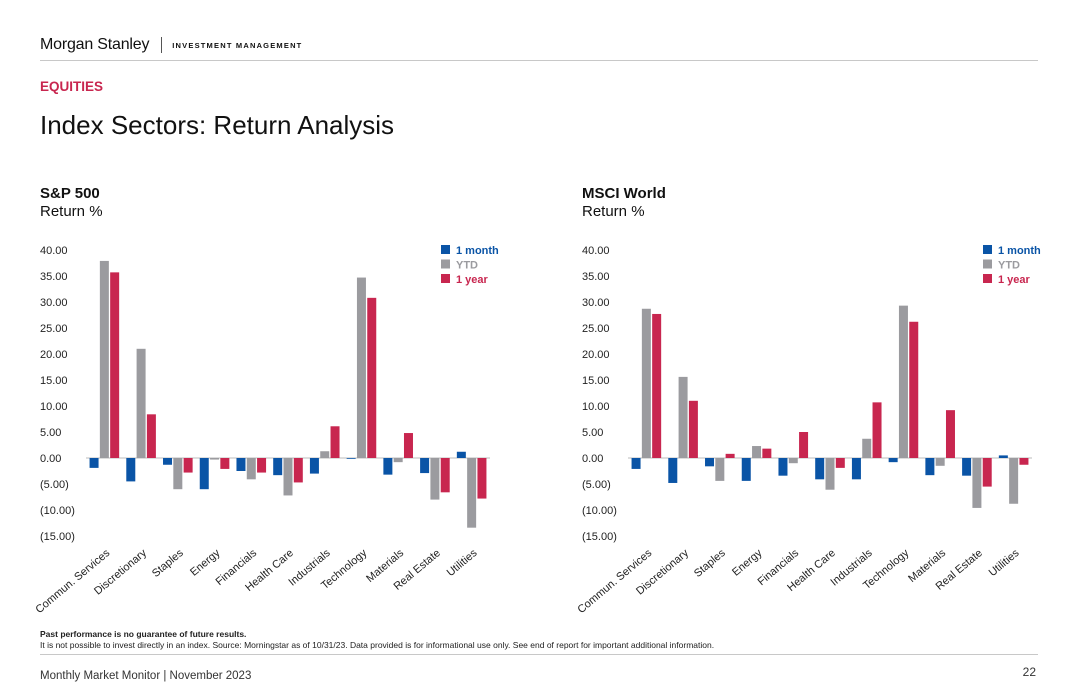 This screenshot has height=699, width=1080. I want to click on bar-1-year-industrials, so click(877, 430).